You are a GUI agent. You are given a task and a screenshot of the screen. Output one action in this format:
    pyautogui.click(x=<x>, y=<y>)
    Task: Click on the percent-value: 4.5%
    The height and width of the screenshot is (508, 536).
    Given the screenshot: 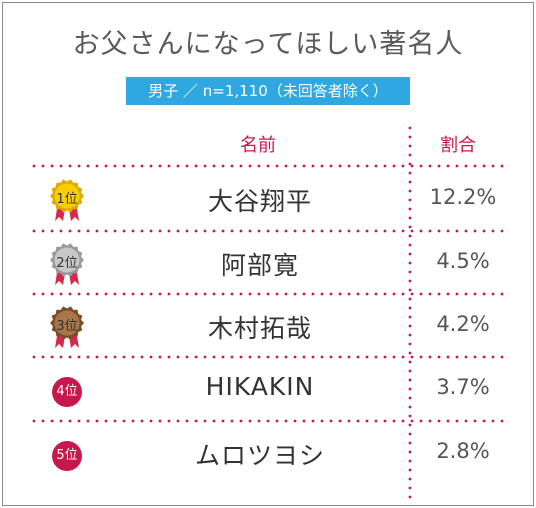 What is the action you would take?
    pyautogui.click(x=463, y=261)
    